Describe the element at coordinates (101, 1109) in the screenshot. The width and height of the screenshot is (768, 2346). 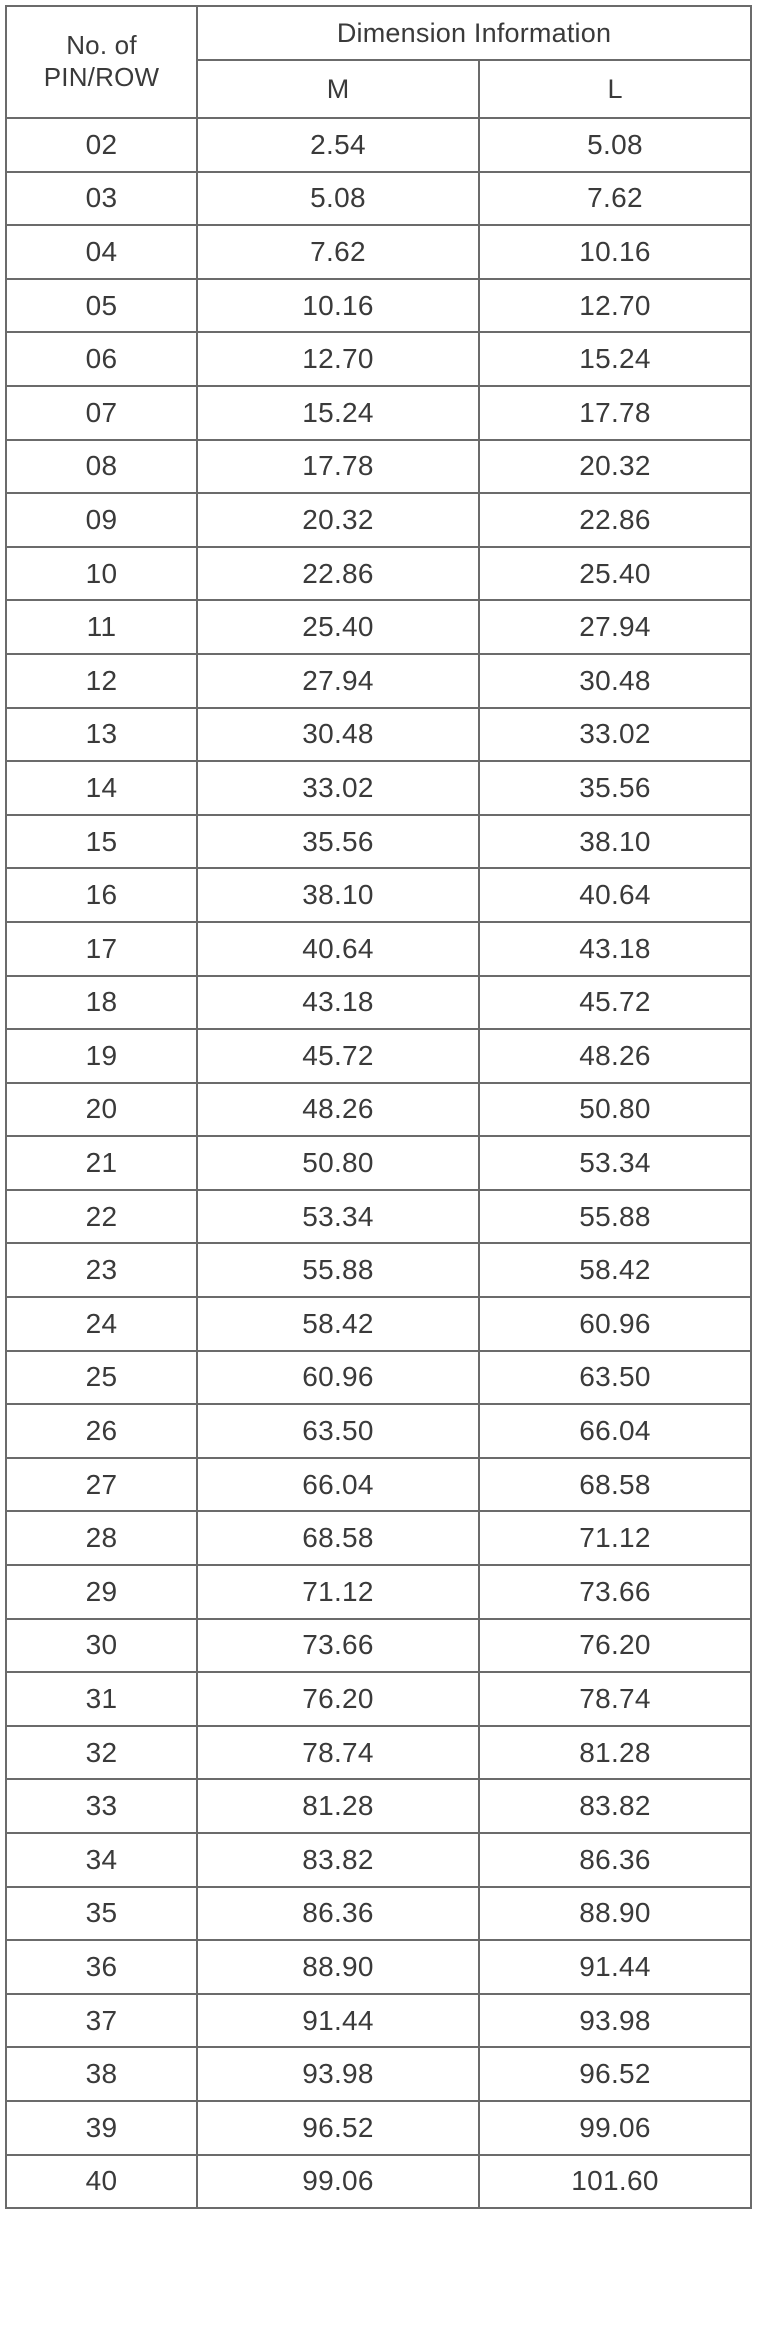
I see `cell-pin-count: 20` at that location.